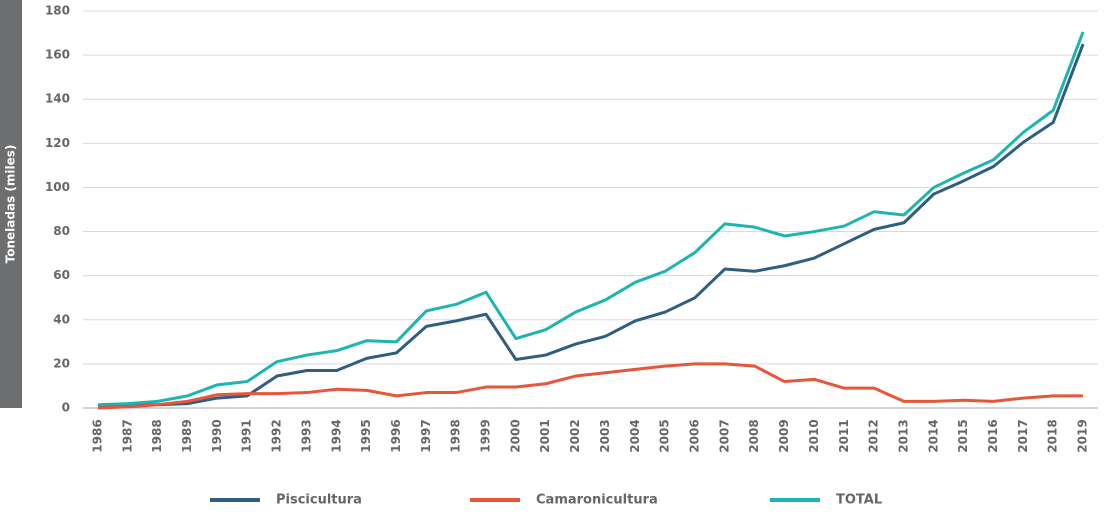  What do you see at coordinates (784, 435) in the screenshot?
I see `x-tick-label: 2009` at bounding box center [784, 435].